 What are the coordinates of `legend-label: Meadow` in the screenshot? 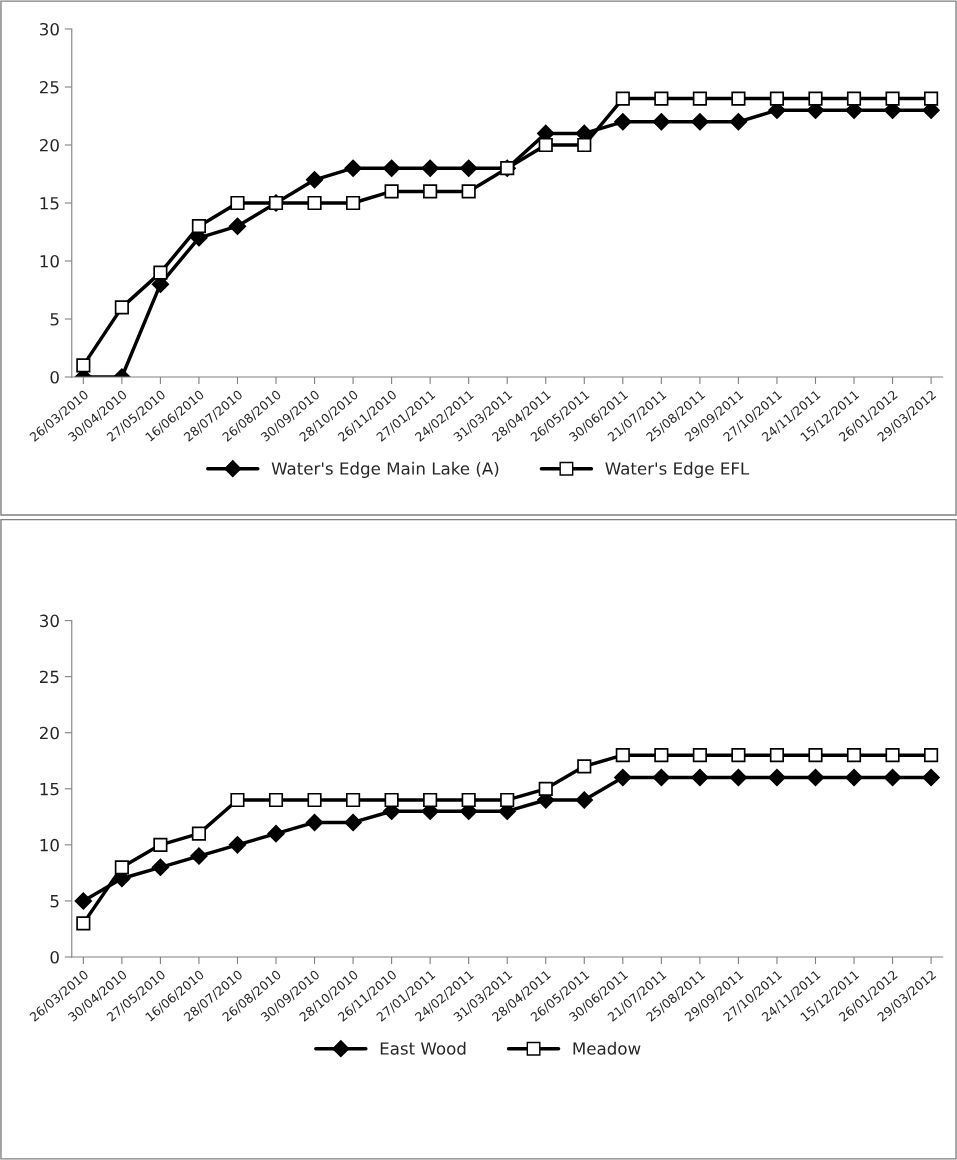 It's located at (607, 1048).